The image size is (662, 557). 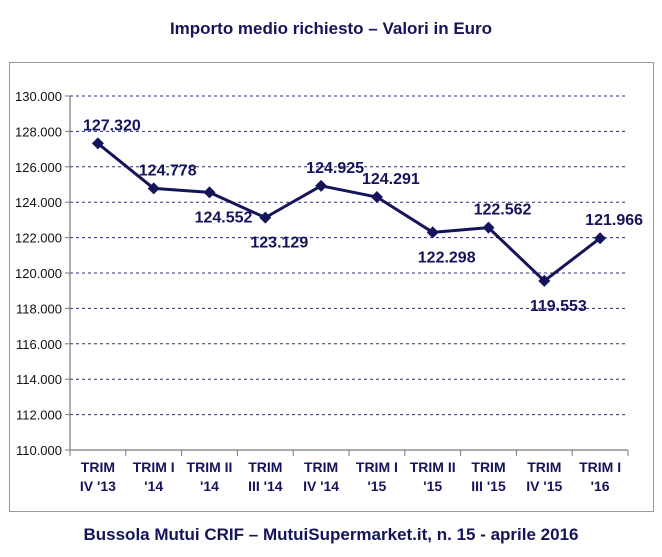 I want to click on y-tick-label: 122.000, so click(x=38, y=238).